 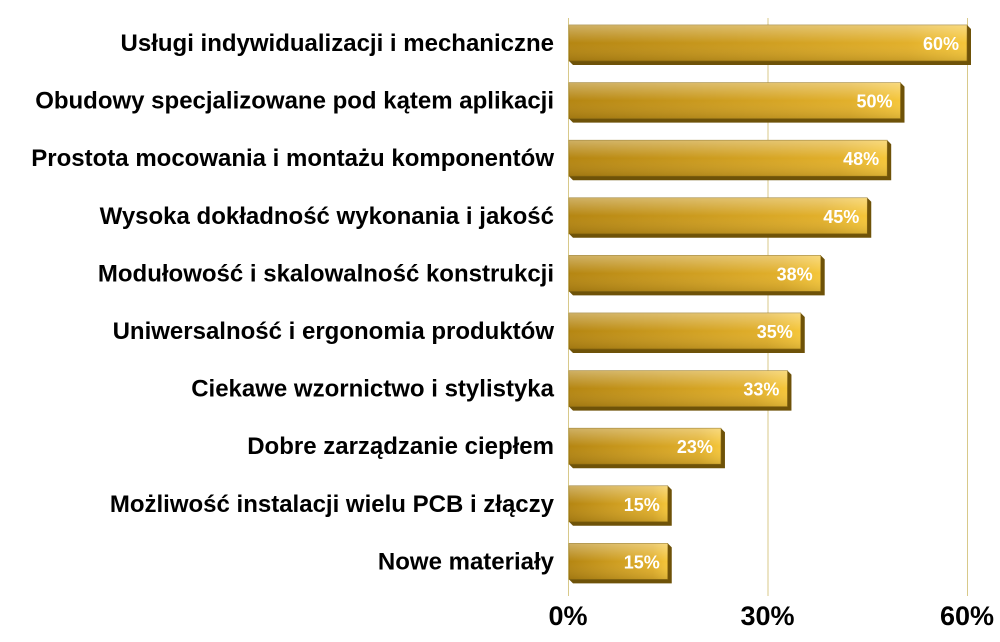 What do you see at coordinates (941, 44) in the screenshot?
I see `data-label-0: 60%` at bounding box center [941, 44].